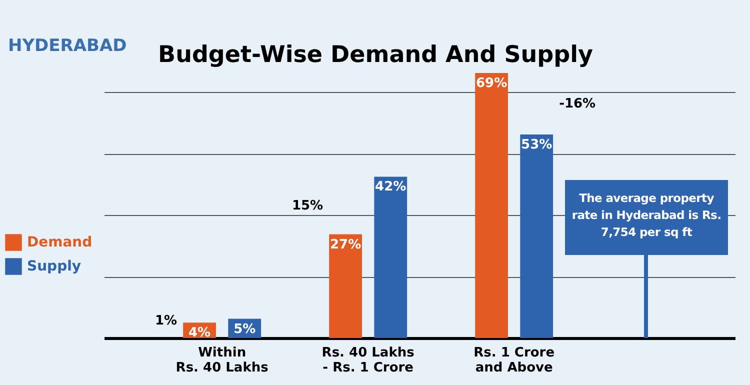 The height and width of the screenshot is (385, 750). I want to click on x-tick-label: Within Rs. 40 Lakhs, so click(222, 361).